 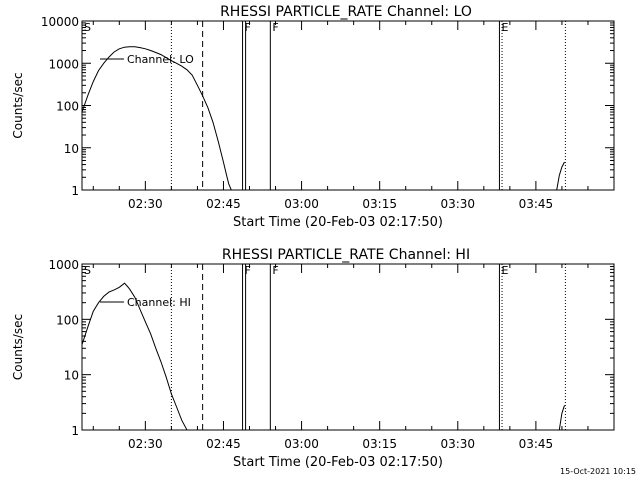 What do you see at coordinates (346, 255) in the screenshot?
I see `chart-title: RHESSI PARTICLE_RATE Channel: HI` at bounding box center [346, 255].